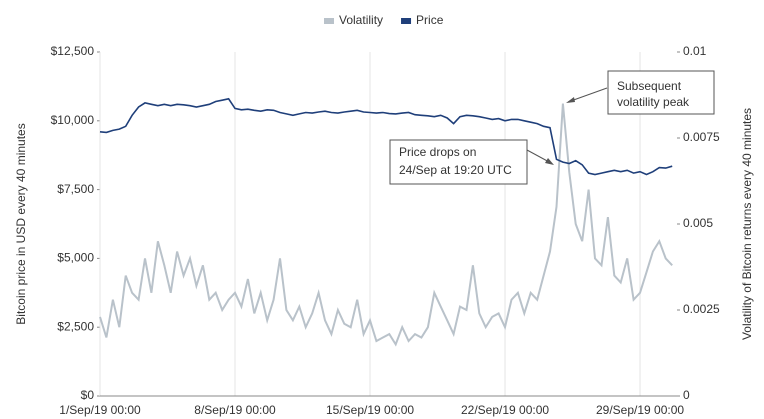 The image size is (764, 419). What do you see at coordinates (384, 20) in the screenshot?
I see `legend: Volatility Price` at bounding box center [384, 20].